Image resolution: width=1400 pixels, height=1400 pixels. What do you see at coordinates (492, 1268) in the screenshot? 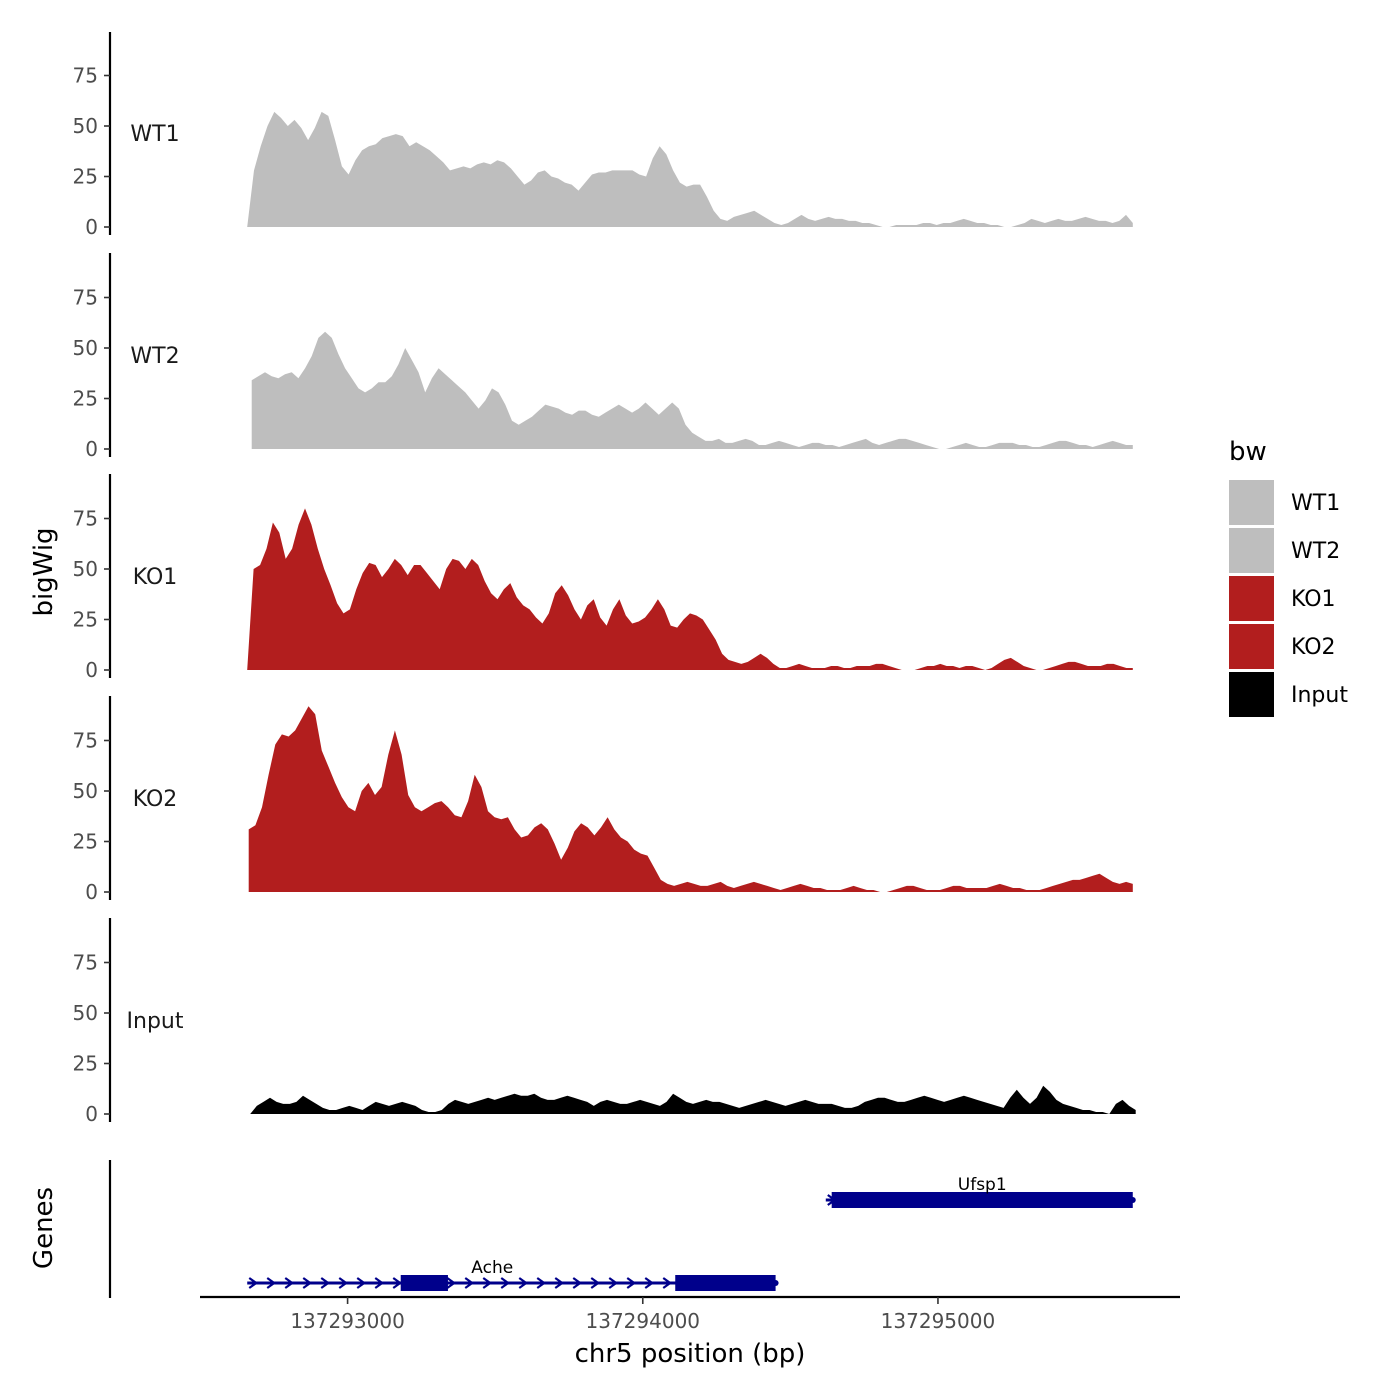
I see `gene-label: Ache` at bounding box center [492, 1268].